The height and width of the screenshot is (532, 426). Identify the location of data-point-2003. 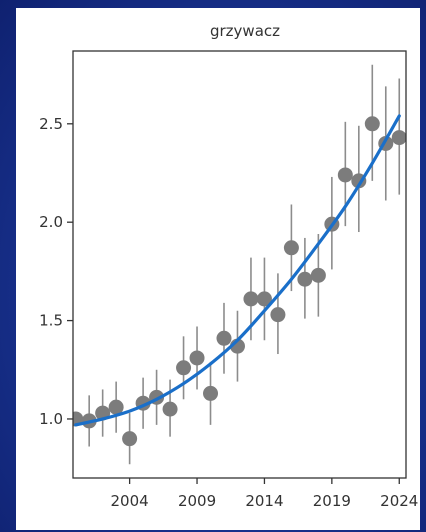
(116, 407).